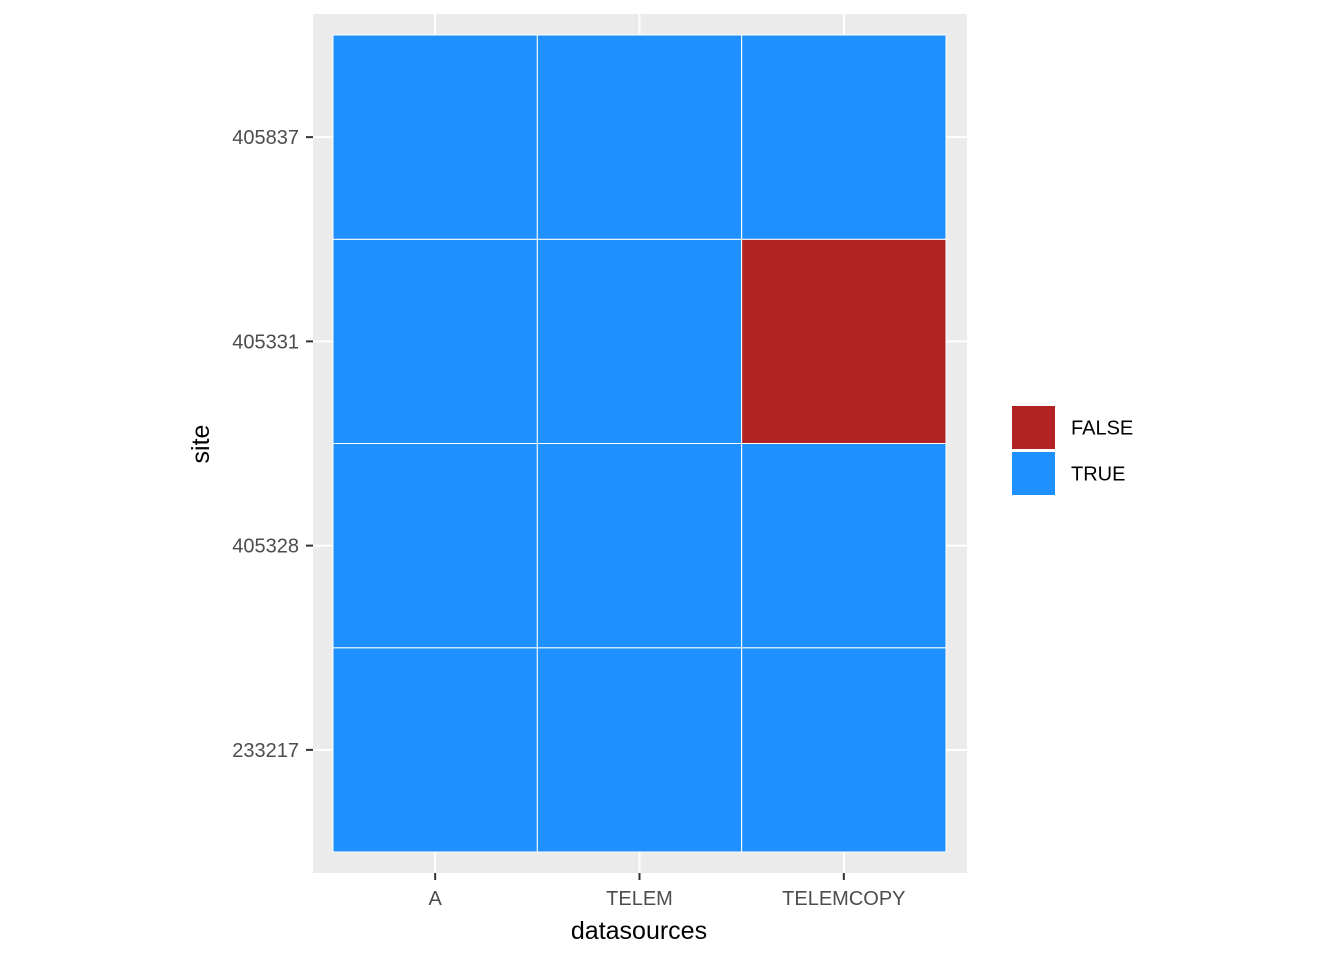  Describe the element at coordinates (435, 899) in the screenshot. I see `x-tick-label: A` at that location.